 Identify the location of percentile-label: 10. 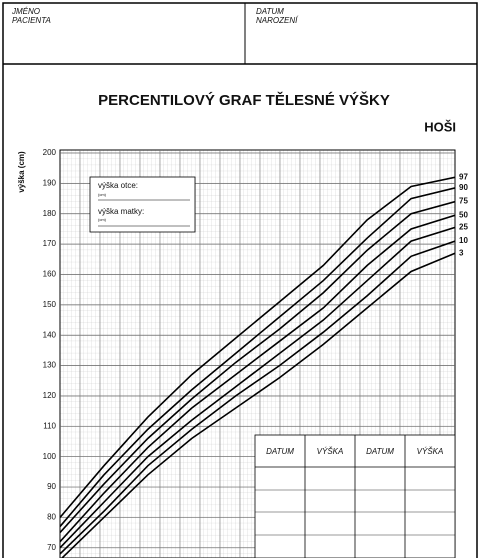
(463, 240).